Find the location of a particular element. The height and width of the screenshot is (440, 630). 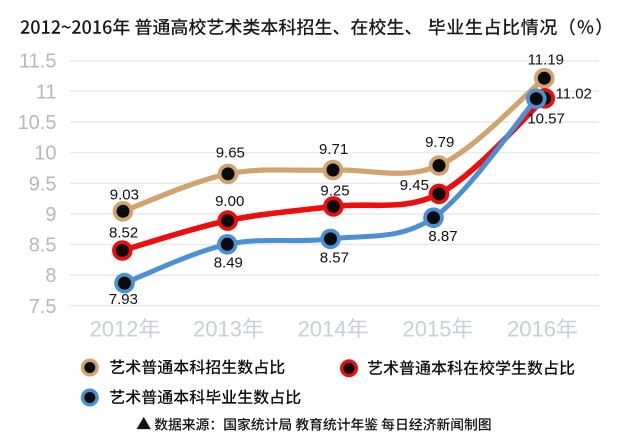

svg-text: 2012 is located at coordinates (114, 329).